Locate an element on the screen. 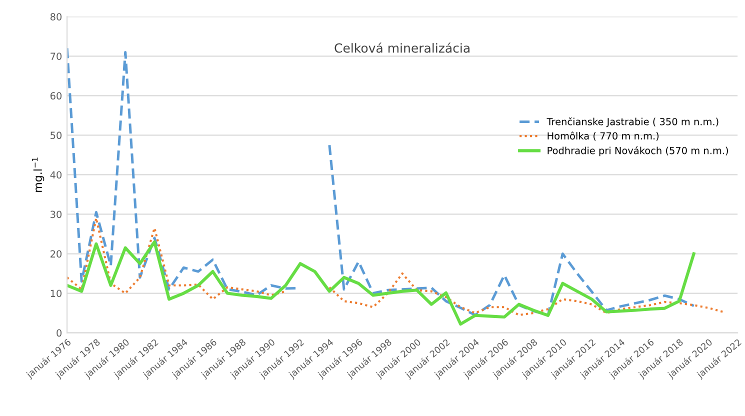 This screenshot has height=416, width=745. y-tick-label: 30 is located at coordinates (56, 214).